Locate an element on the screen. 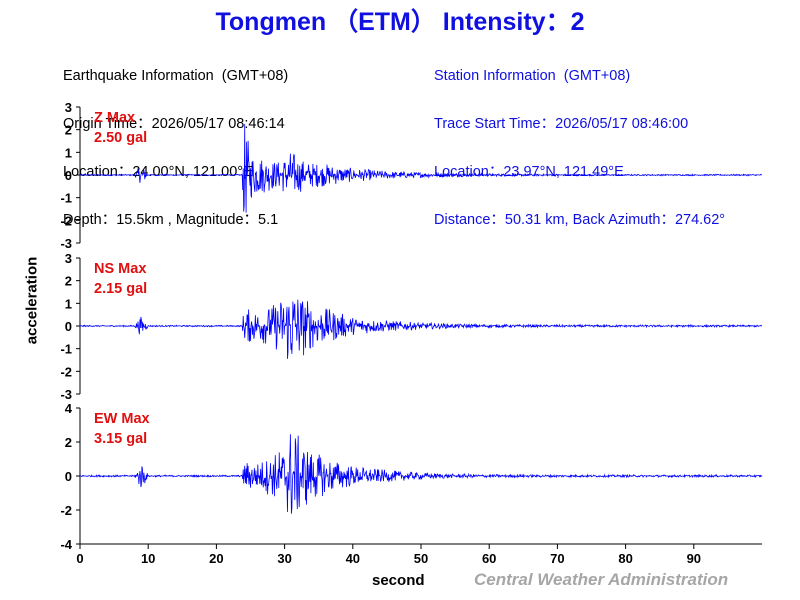 This screenshot has height=600, width=800. distance-azimuth: Distance：50.31 km, Back Azimuth：274.62° is located at coordinates (580, 220).